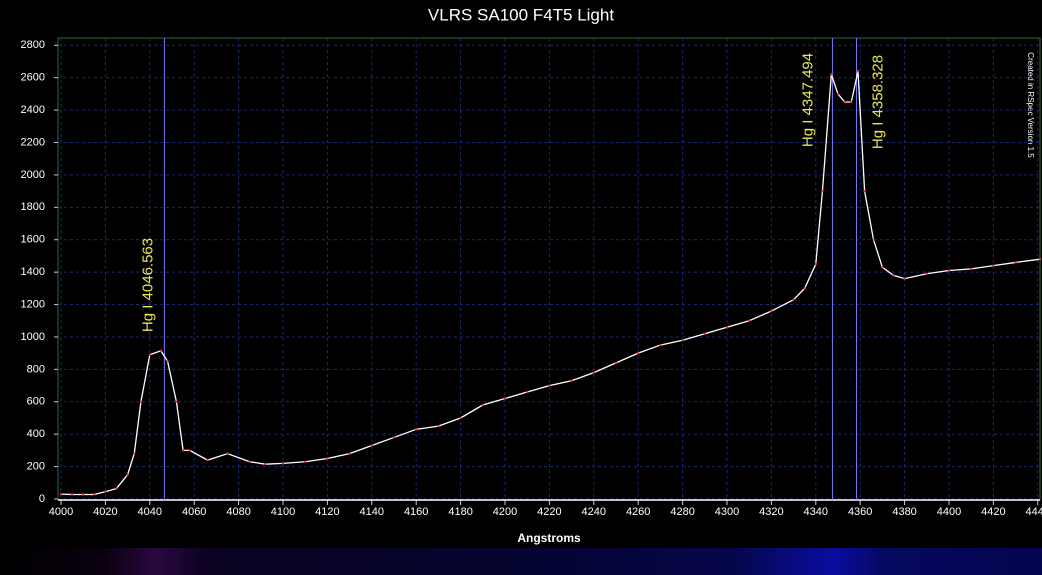  What do you see at coordinates (238, 512) in the screenshot?
I see `x-tick-label: 4080` at bounding box center [238, 512].